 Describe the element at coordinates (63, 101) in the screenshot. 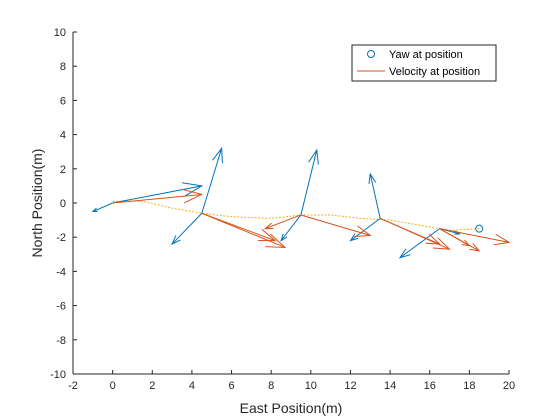

I see `y-tick-label: 6` at that location.